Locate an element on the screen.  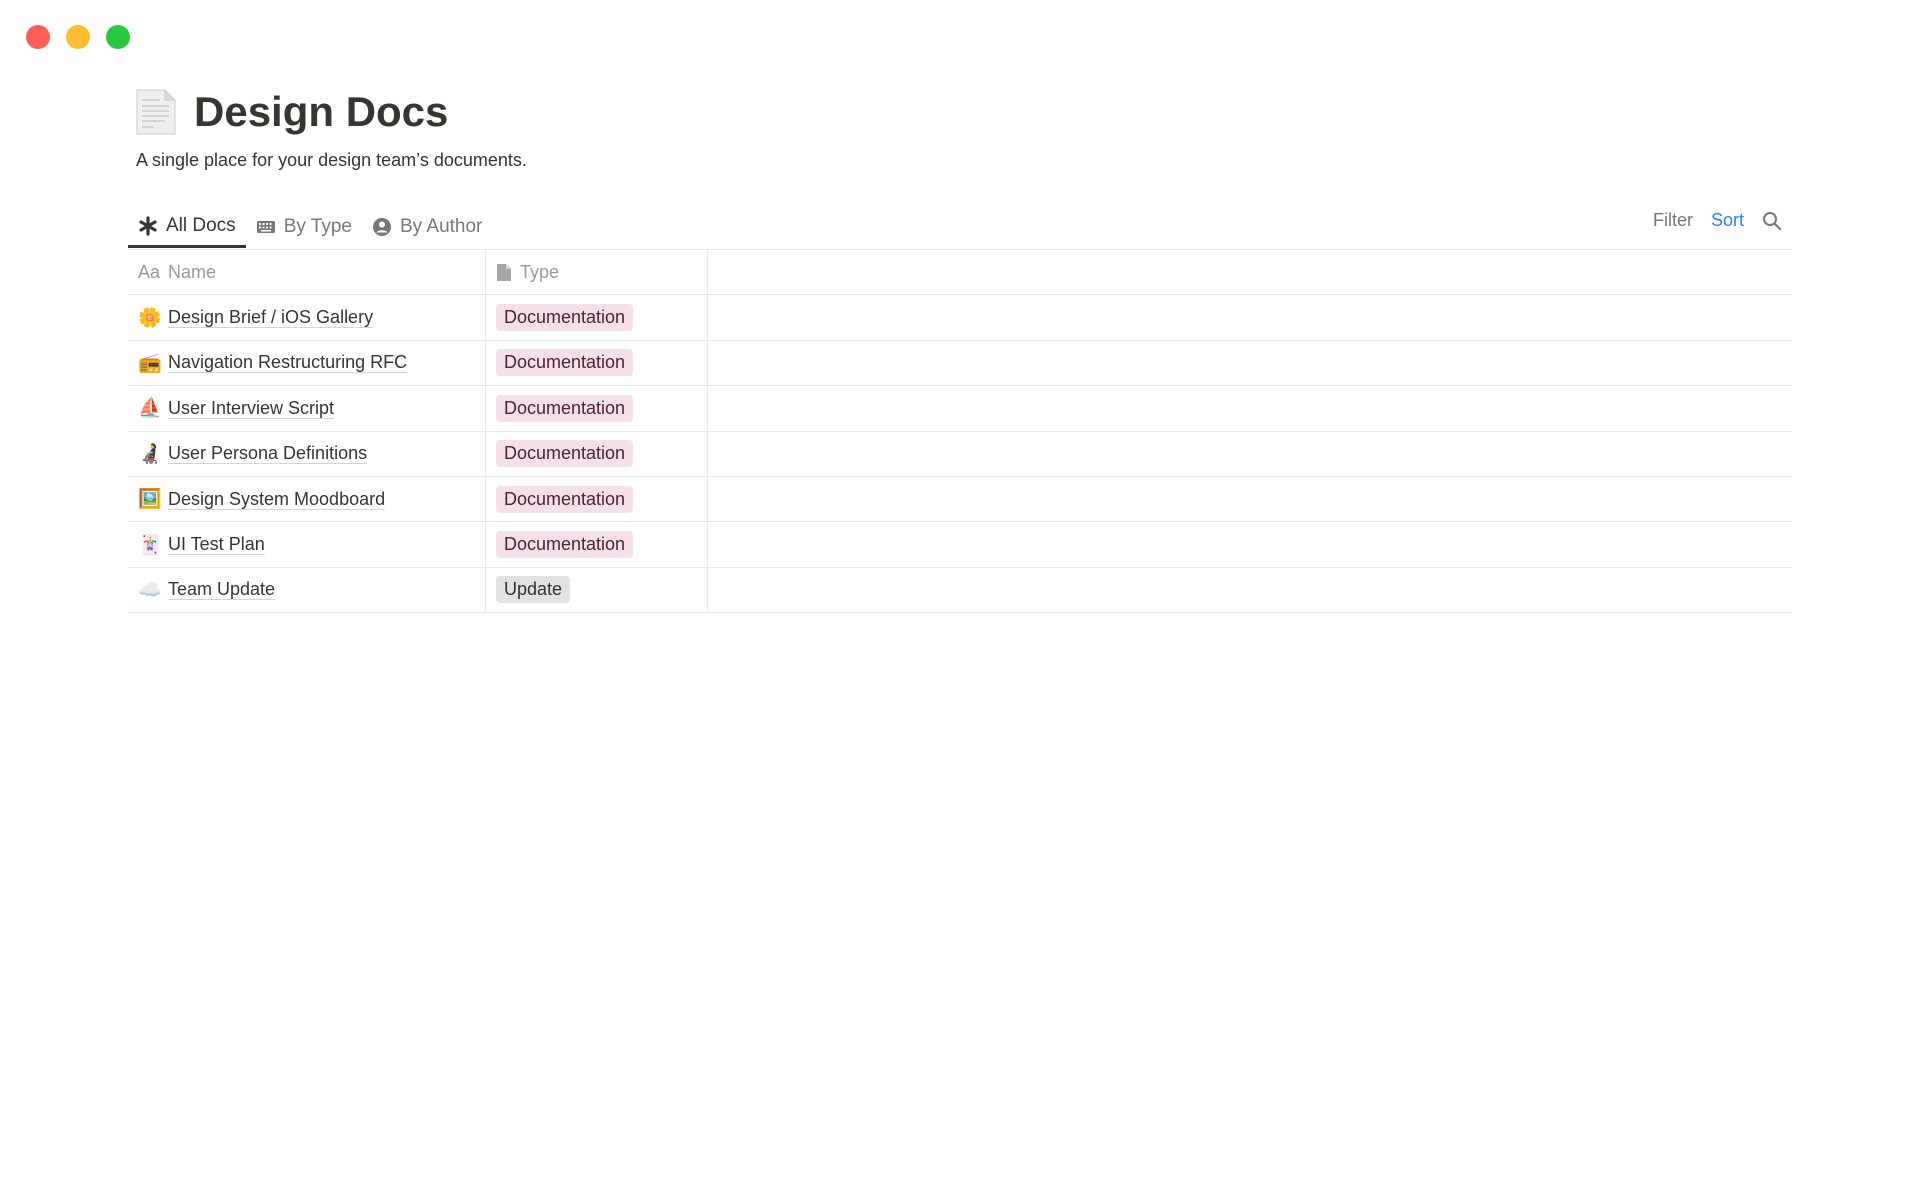
page-emoji-icon: 👩‍🦼 is located at coordinates (150, 454).